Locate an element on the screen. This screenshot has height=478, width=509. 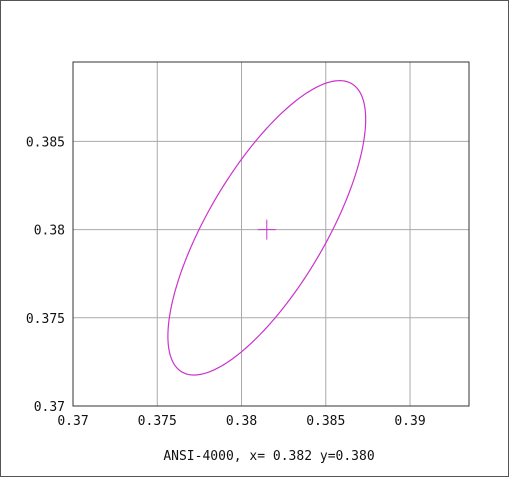
x-tick-label: 0.38 is located at coordinates (241, 421).